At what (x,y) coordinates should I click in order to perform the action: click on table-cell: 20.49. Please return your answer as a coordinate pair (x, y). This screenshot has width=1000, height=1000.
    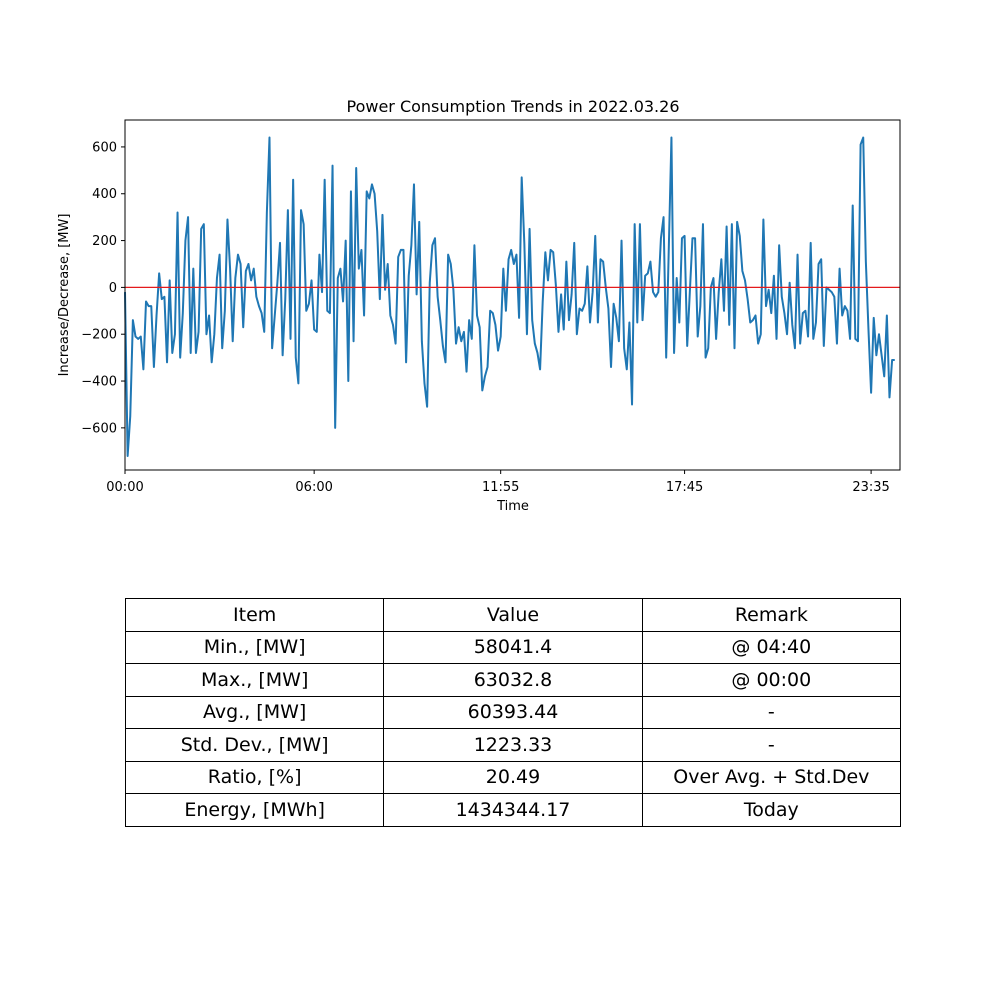
    Looking at the image, I should click on (513, 777).